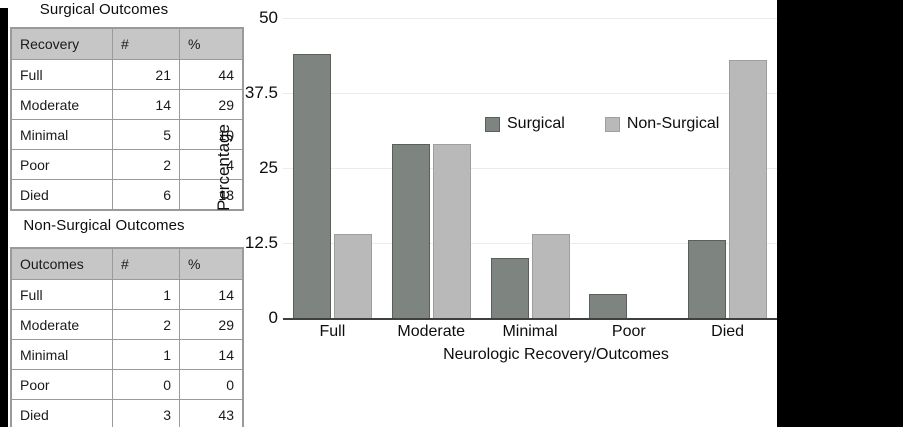 The width and height of the screenshot is (903, 427). I want to click on bar-surgical-moderate, so click(410, 231).